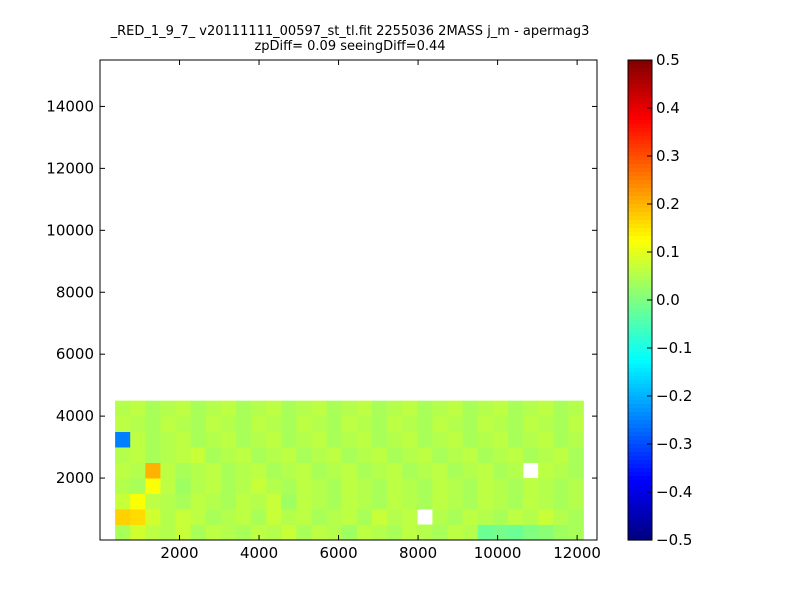 This screenshot has height=600, width=800. Describe the element at coordinates (350, 46) in the screenshot. I see `chart-title-line-2: zpDiff= 0.09 seeingDiff=0.44` at that location.